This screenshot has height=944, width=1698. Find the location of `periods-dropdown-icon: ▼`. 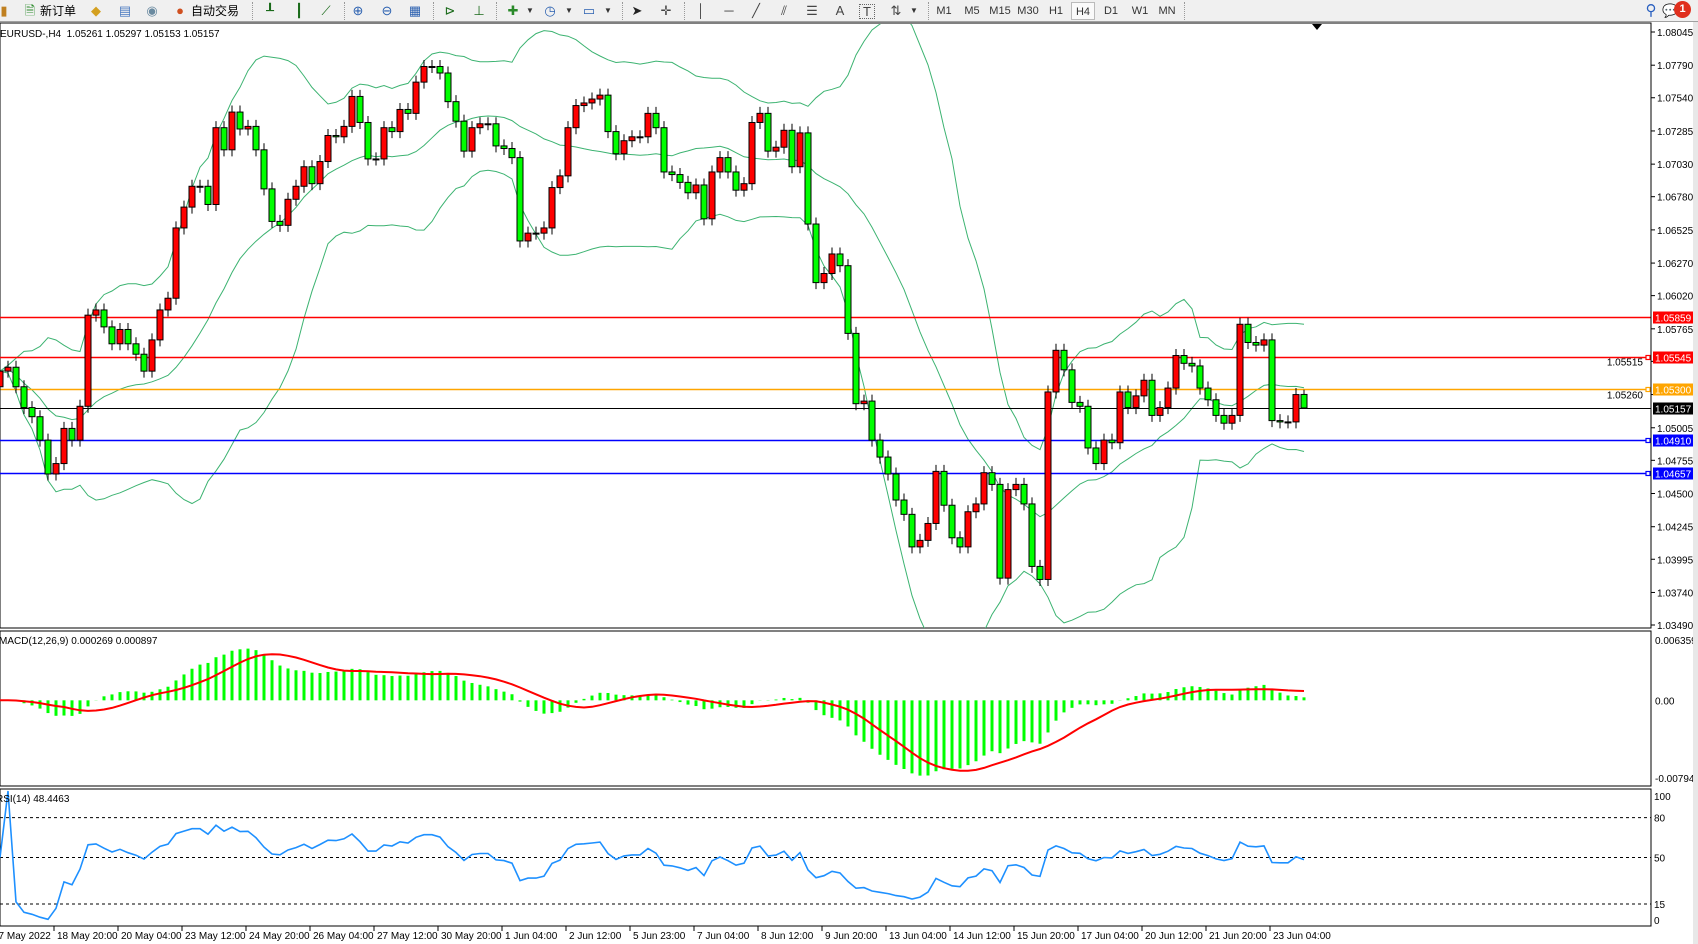

periods-dropdown-icon: ▼ is located at coordinates (569, 10).